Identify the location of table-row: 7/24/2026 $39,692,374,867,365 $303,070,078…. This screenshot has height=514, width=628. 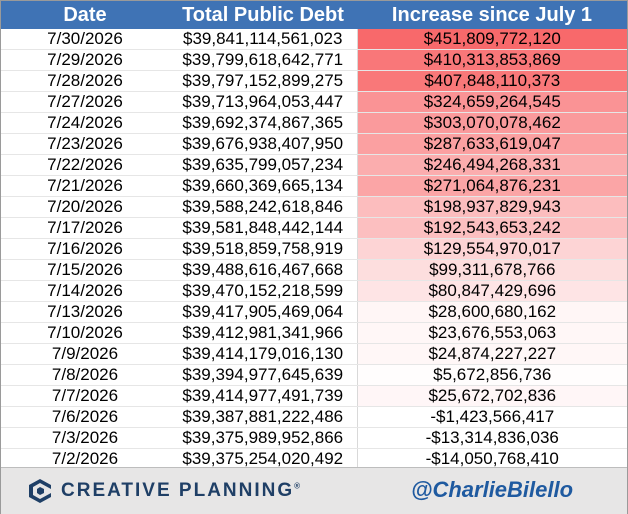
(314, 123).